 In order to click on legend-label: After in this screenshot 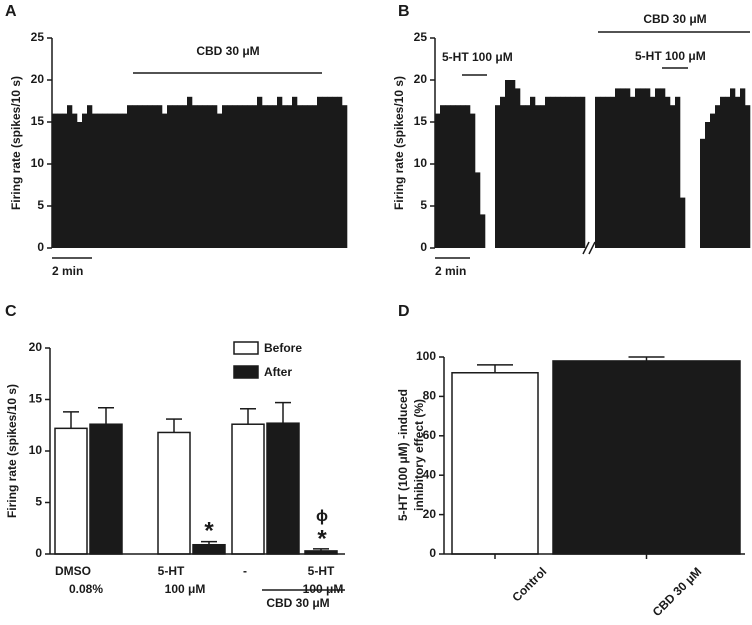, I will do `click(278, 372)`.